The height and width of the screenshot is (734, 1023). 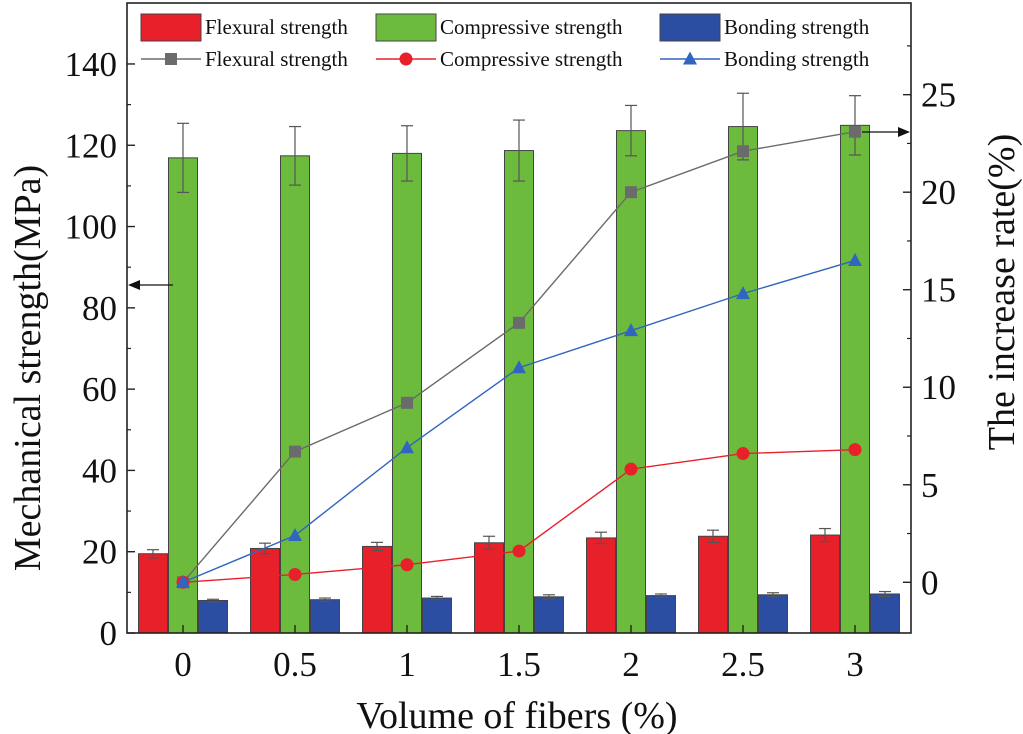 What do you see at coordinates (938, 387) in the screenshot?
I see `y2-tick-label: 10` at bounding box center [938, 387].